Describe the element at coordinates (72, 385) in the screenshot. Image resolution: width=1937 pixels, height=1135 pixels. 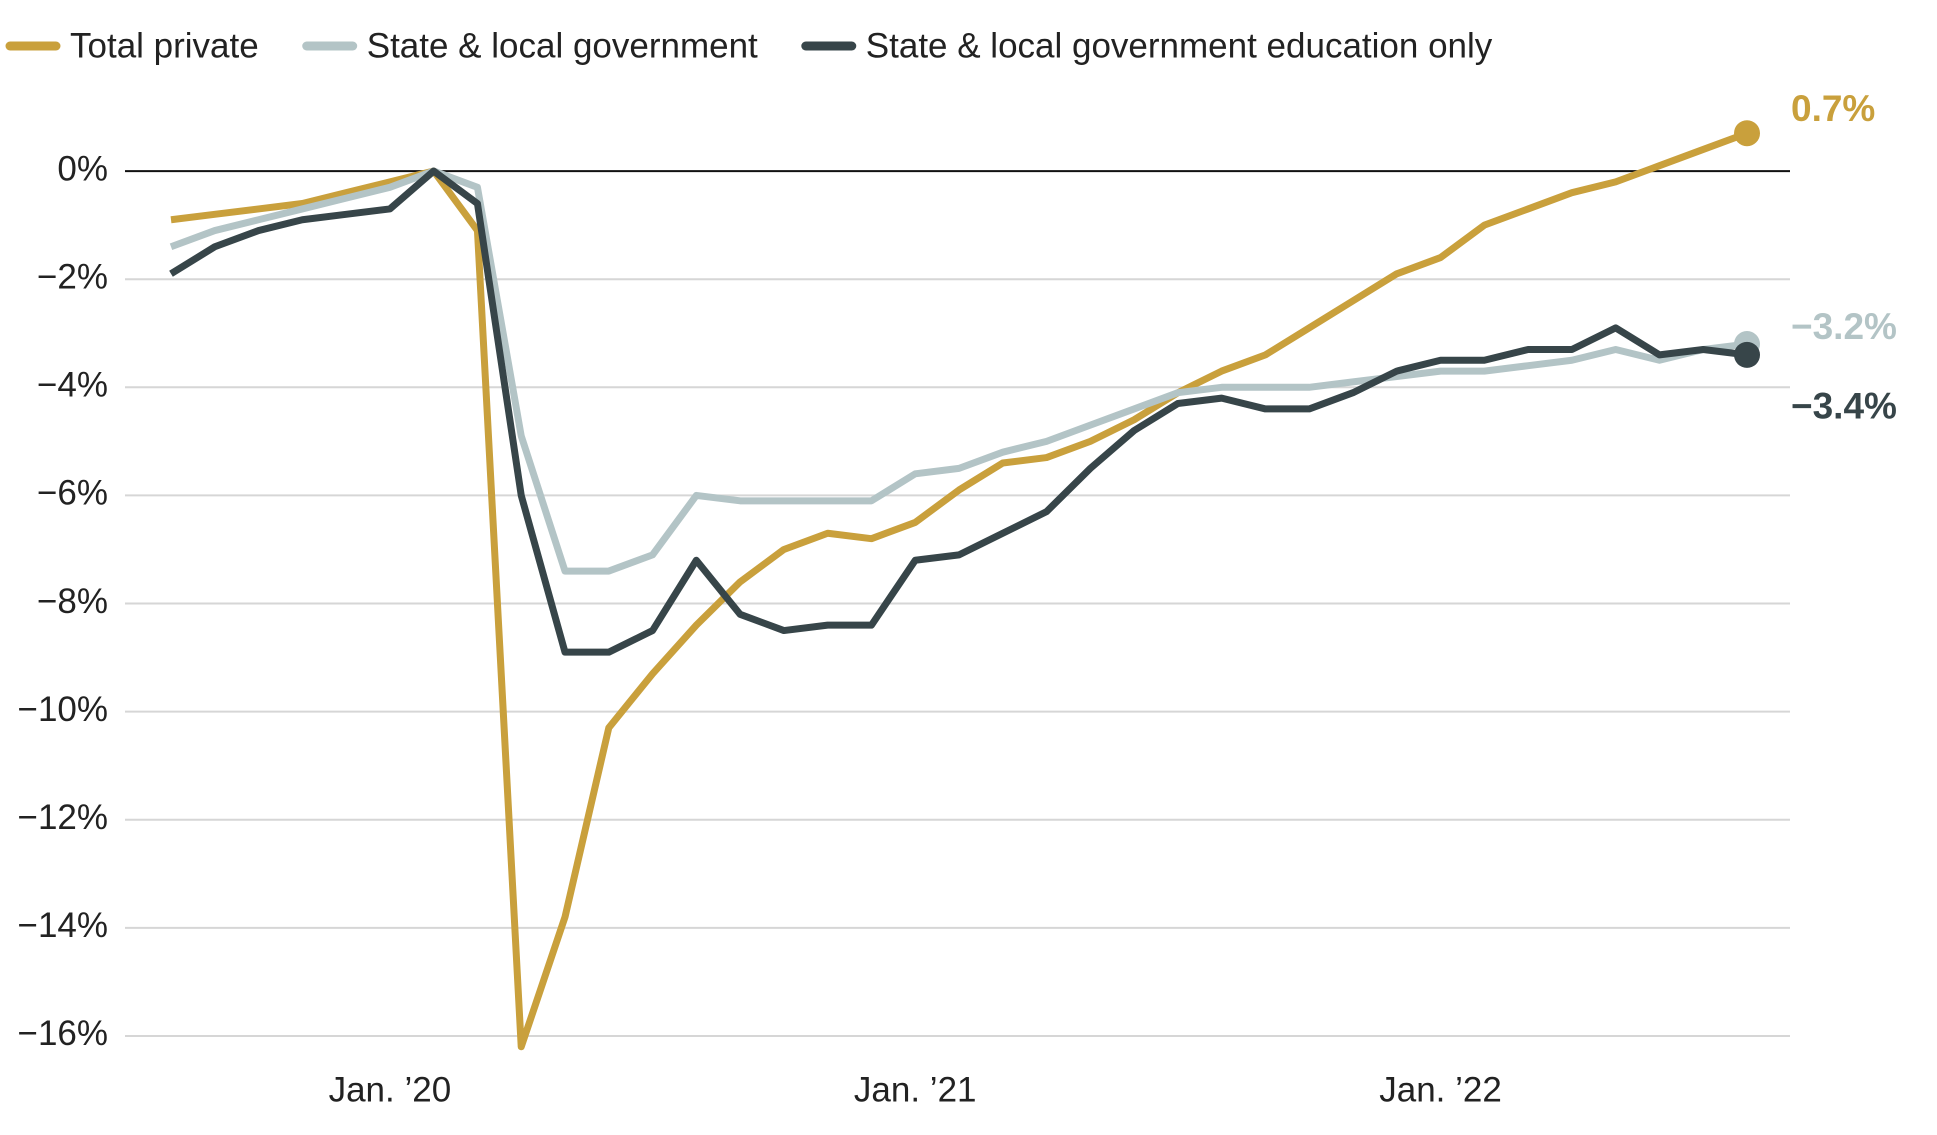
I see `y-tick-label: −4%` at that location.